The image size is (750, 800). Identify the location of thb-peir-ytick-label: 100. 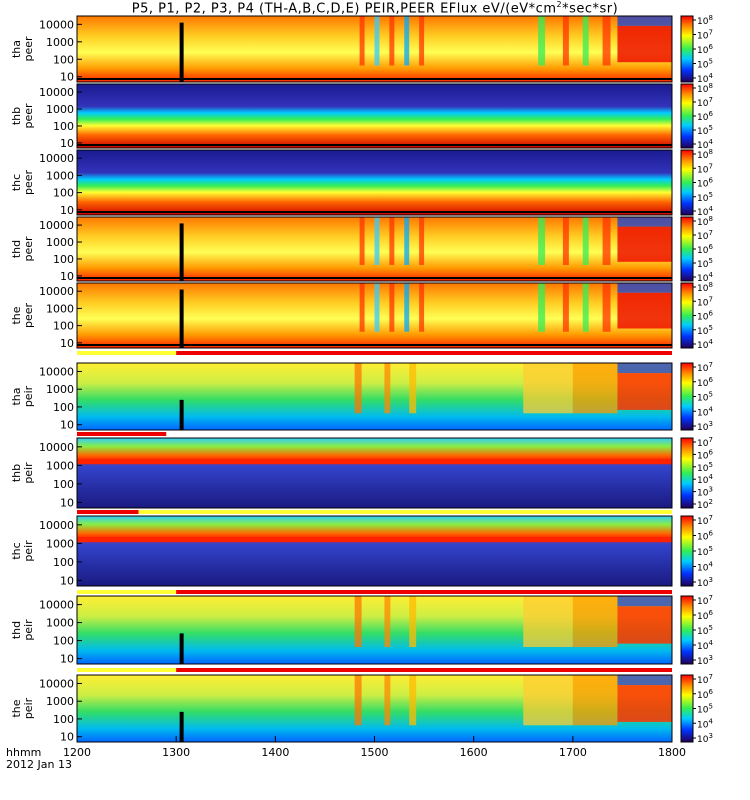
(63, 484).